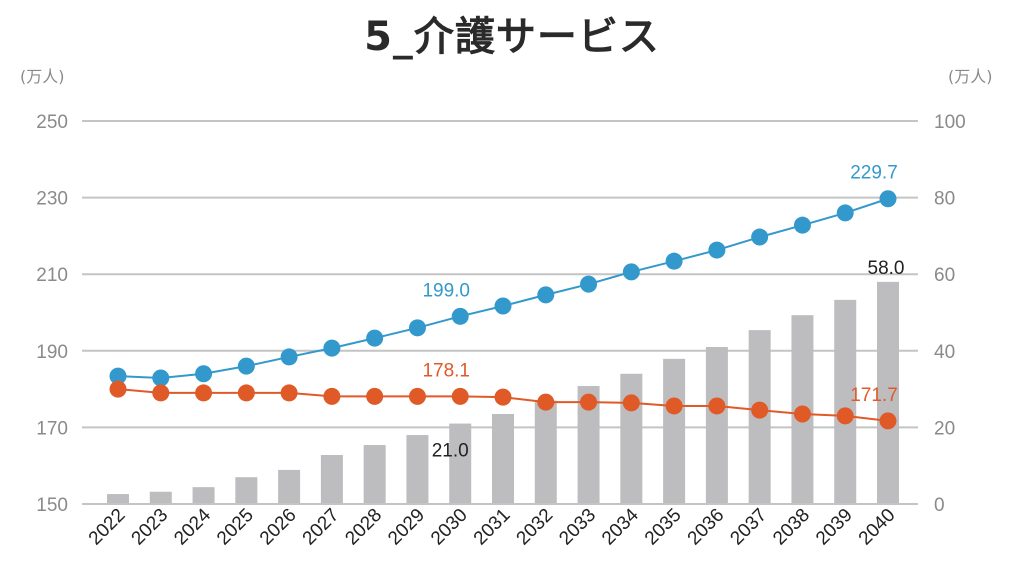 The height and width of the screenshot is (576, 1024). Describe the element at coordinates (278, 527) in the screenshot. I see `x-tick-label: 2026` at that location.